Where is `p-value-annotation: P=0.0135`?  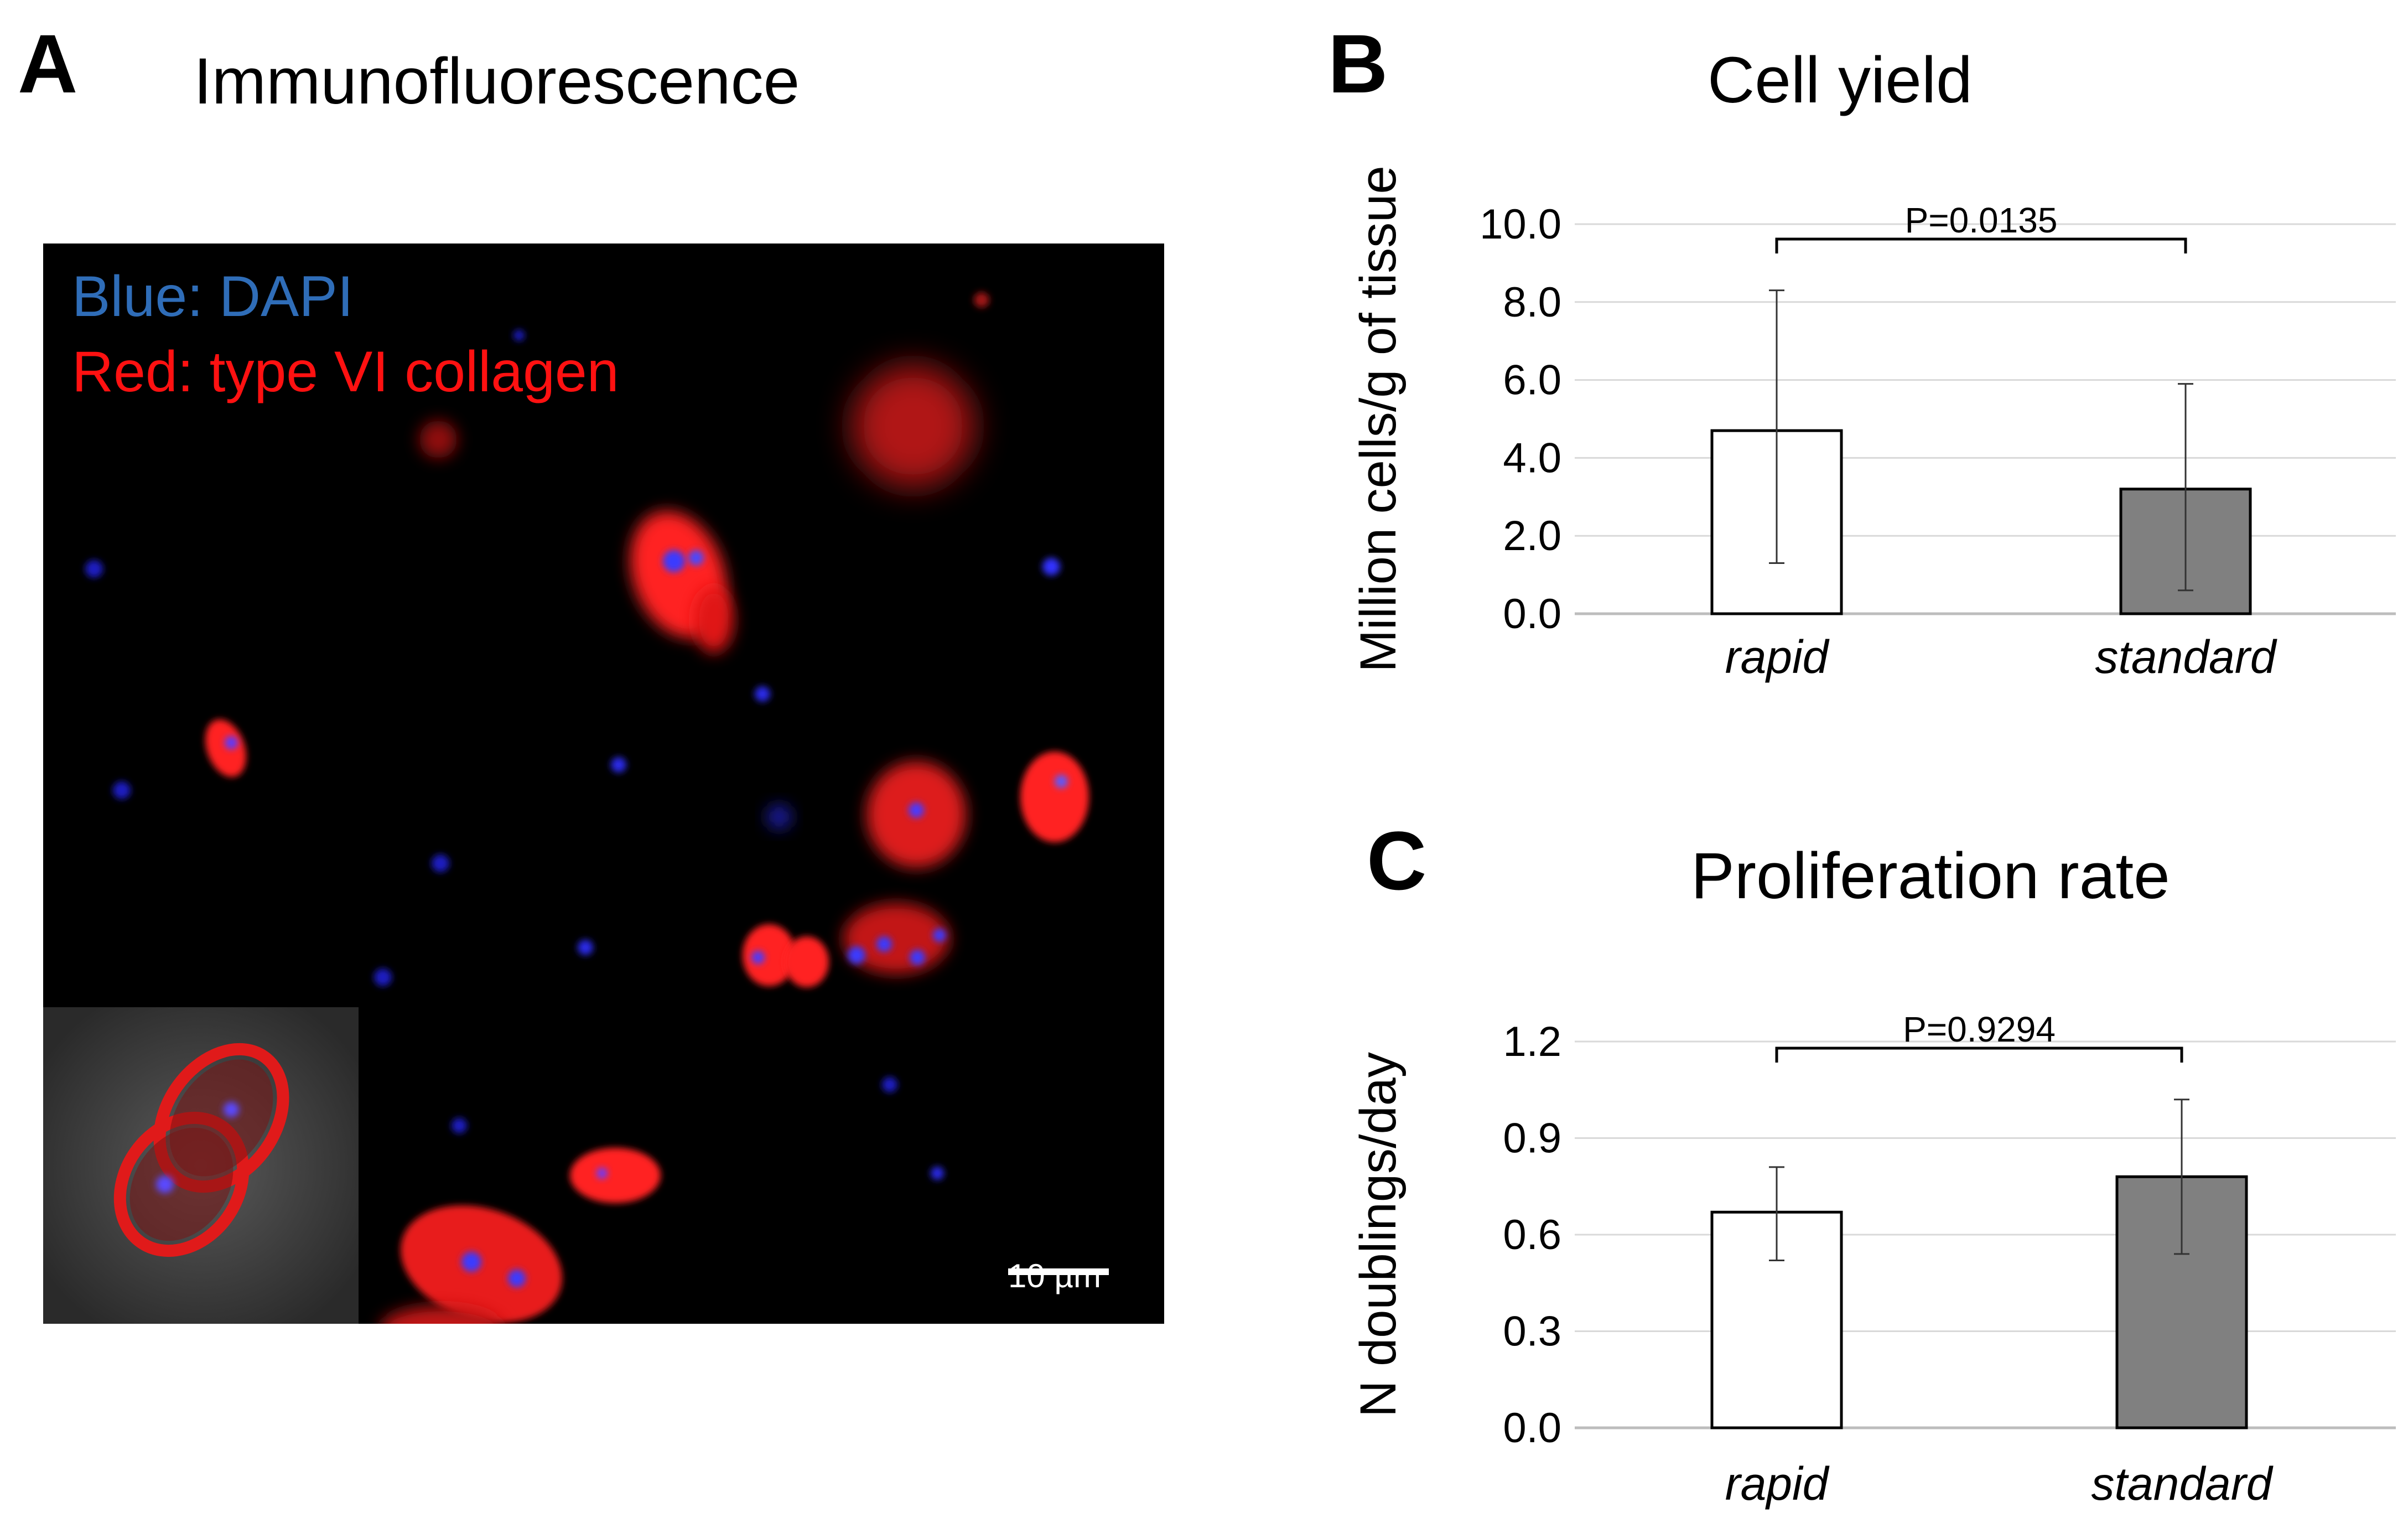
p-value-annotation: P=0.0135 is located at coordinates (1982, 220).